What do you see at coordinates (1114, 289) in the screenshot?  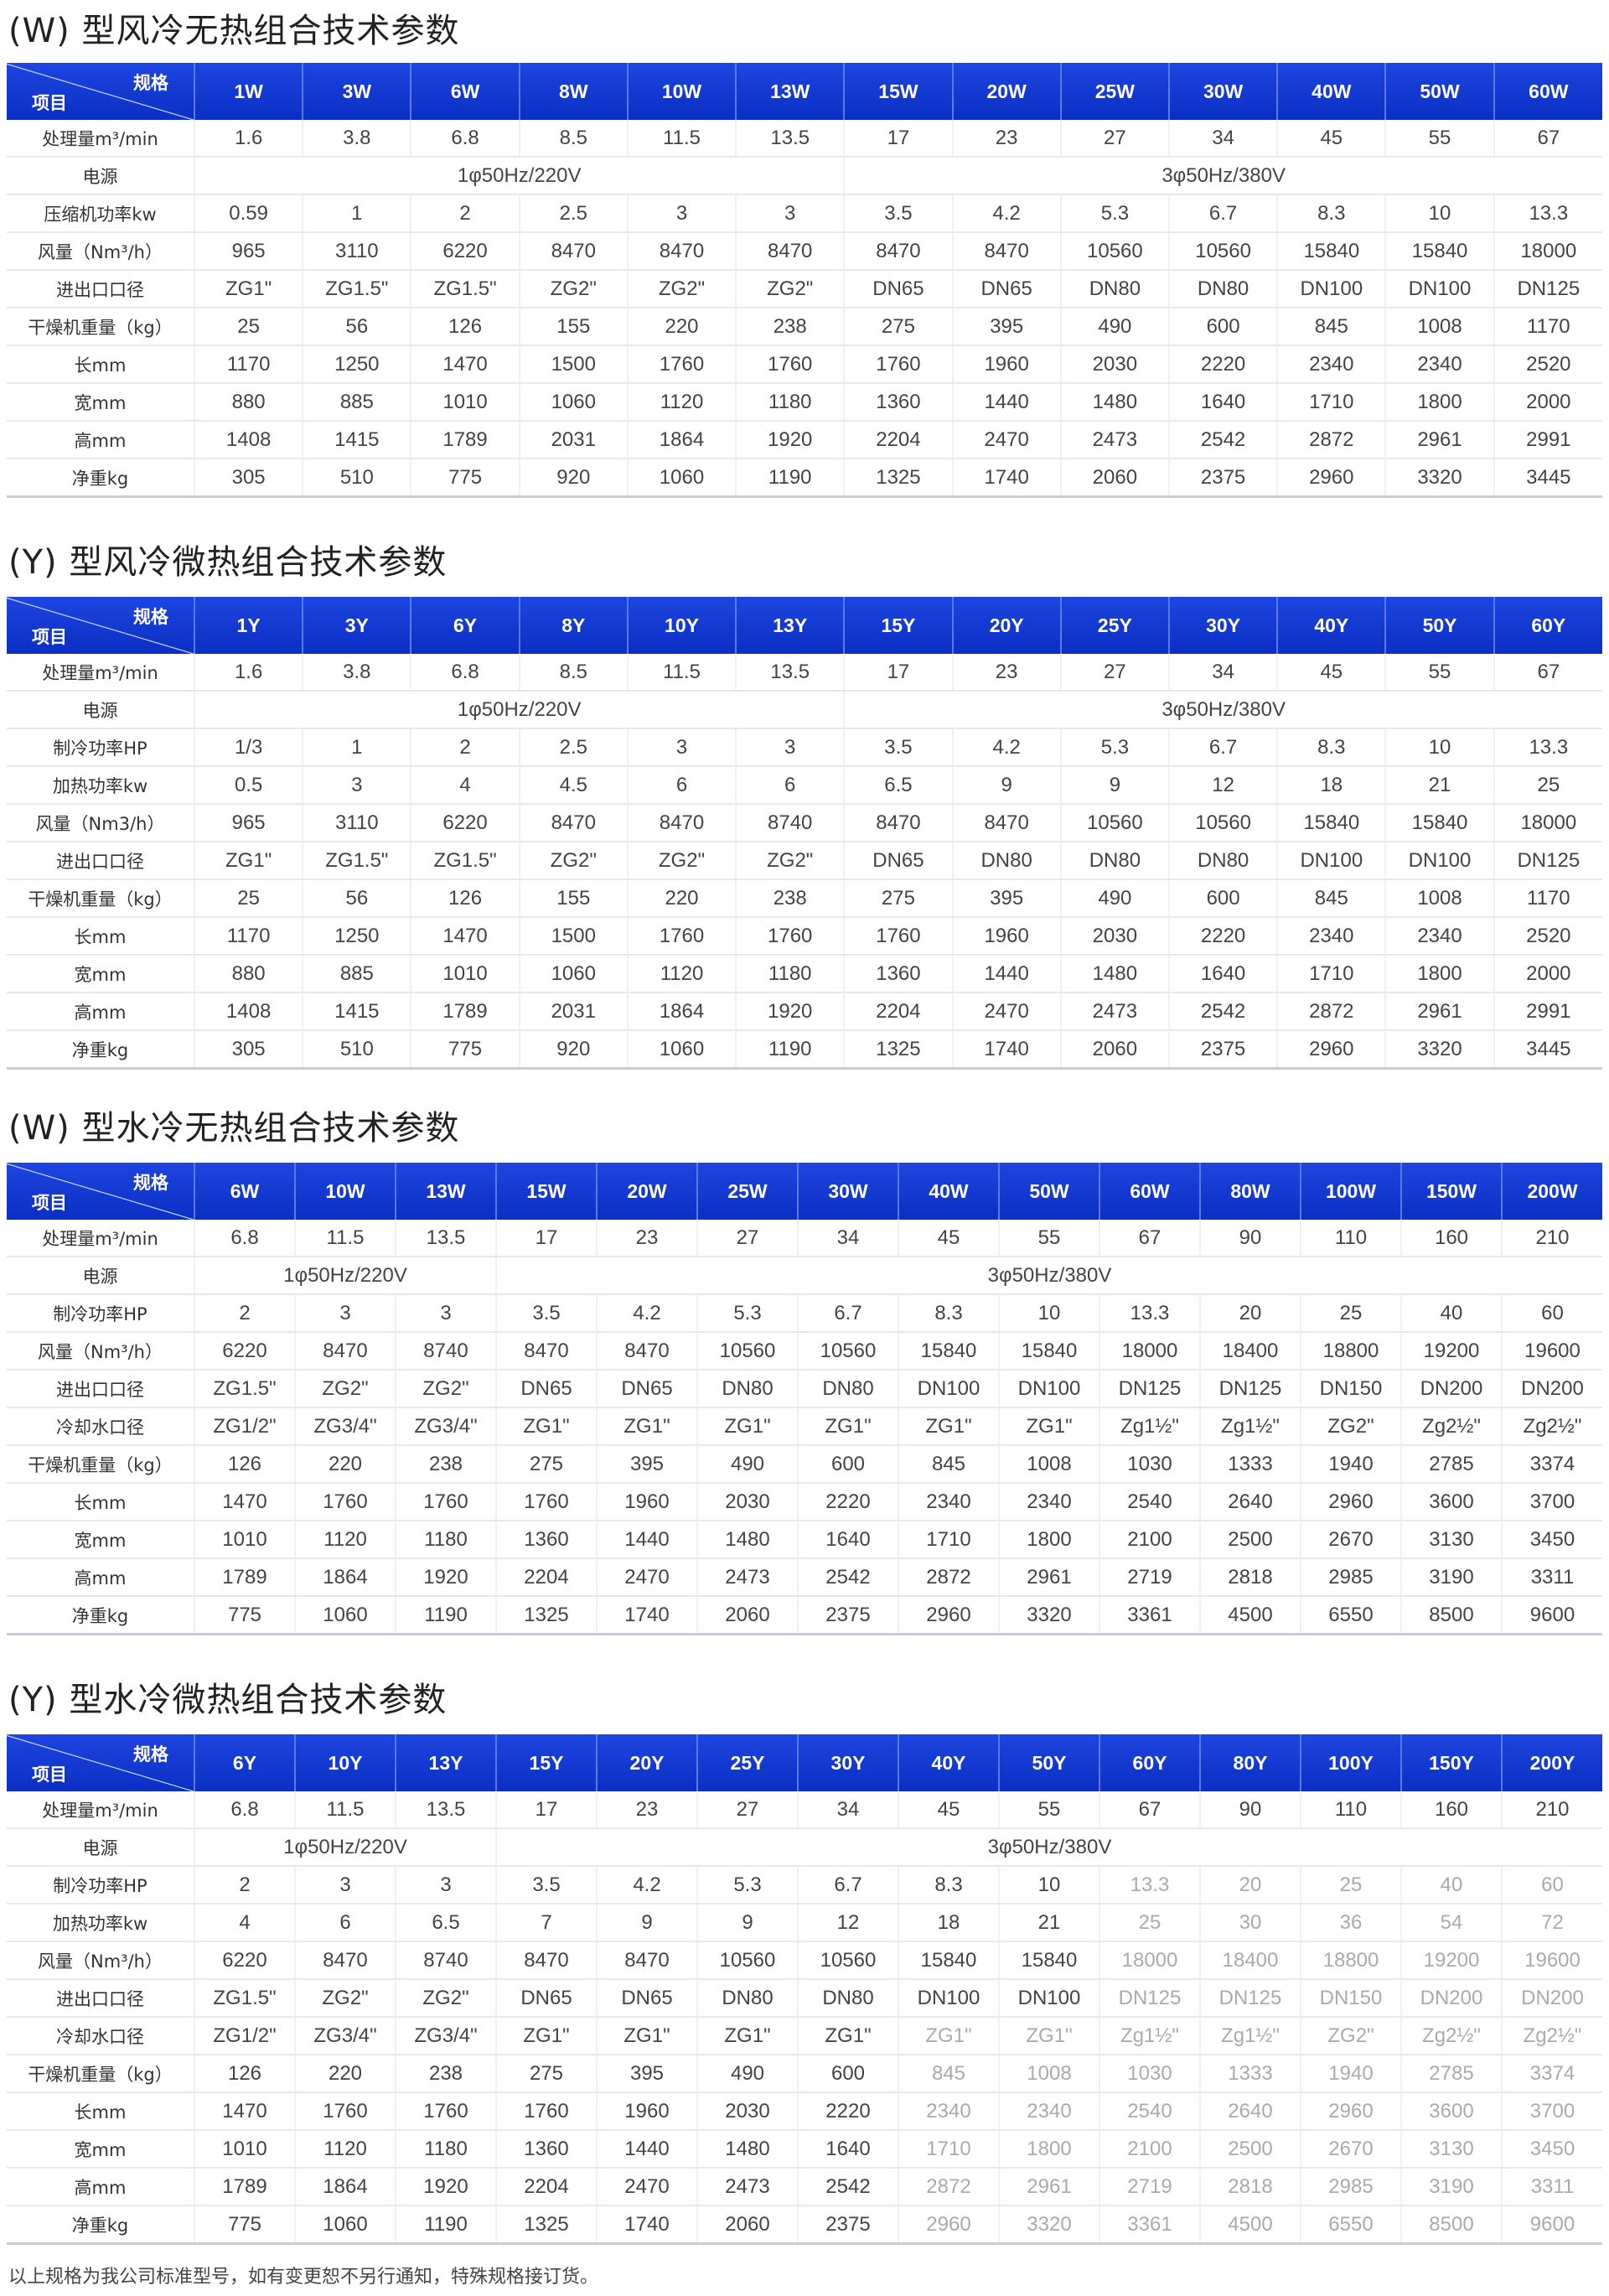 I see `table-cell: DN80` at bounding box center [1114, 289].